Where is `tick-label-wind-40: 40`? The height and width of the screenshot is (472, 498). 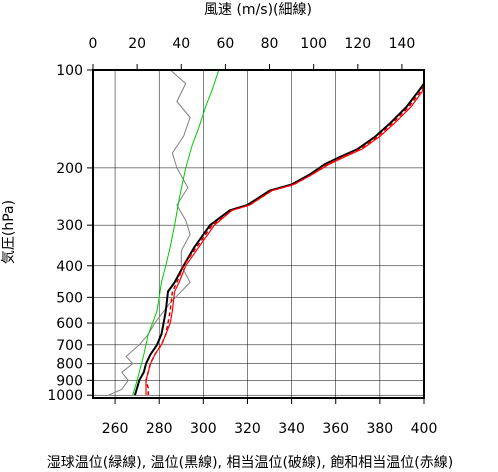
tick-label-wind-40: 40 is located at coordinates (181, 44).